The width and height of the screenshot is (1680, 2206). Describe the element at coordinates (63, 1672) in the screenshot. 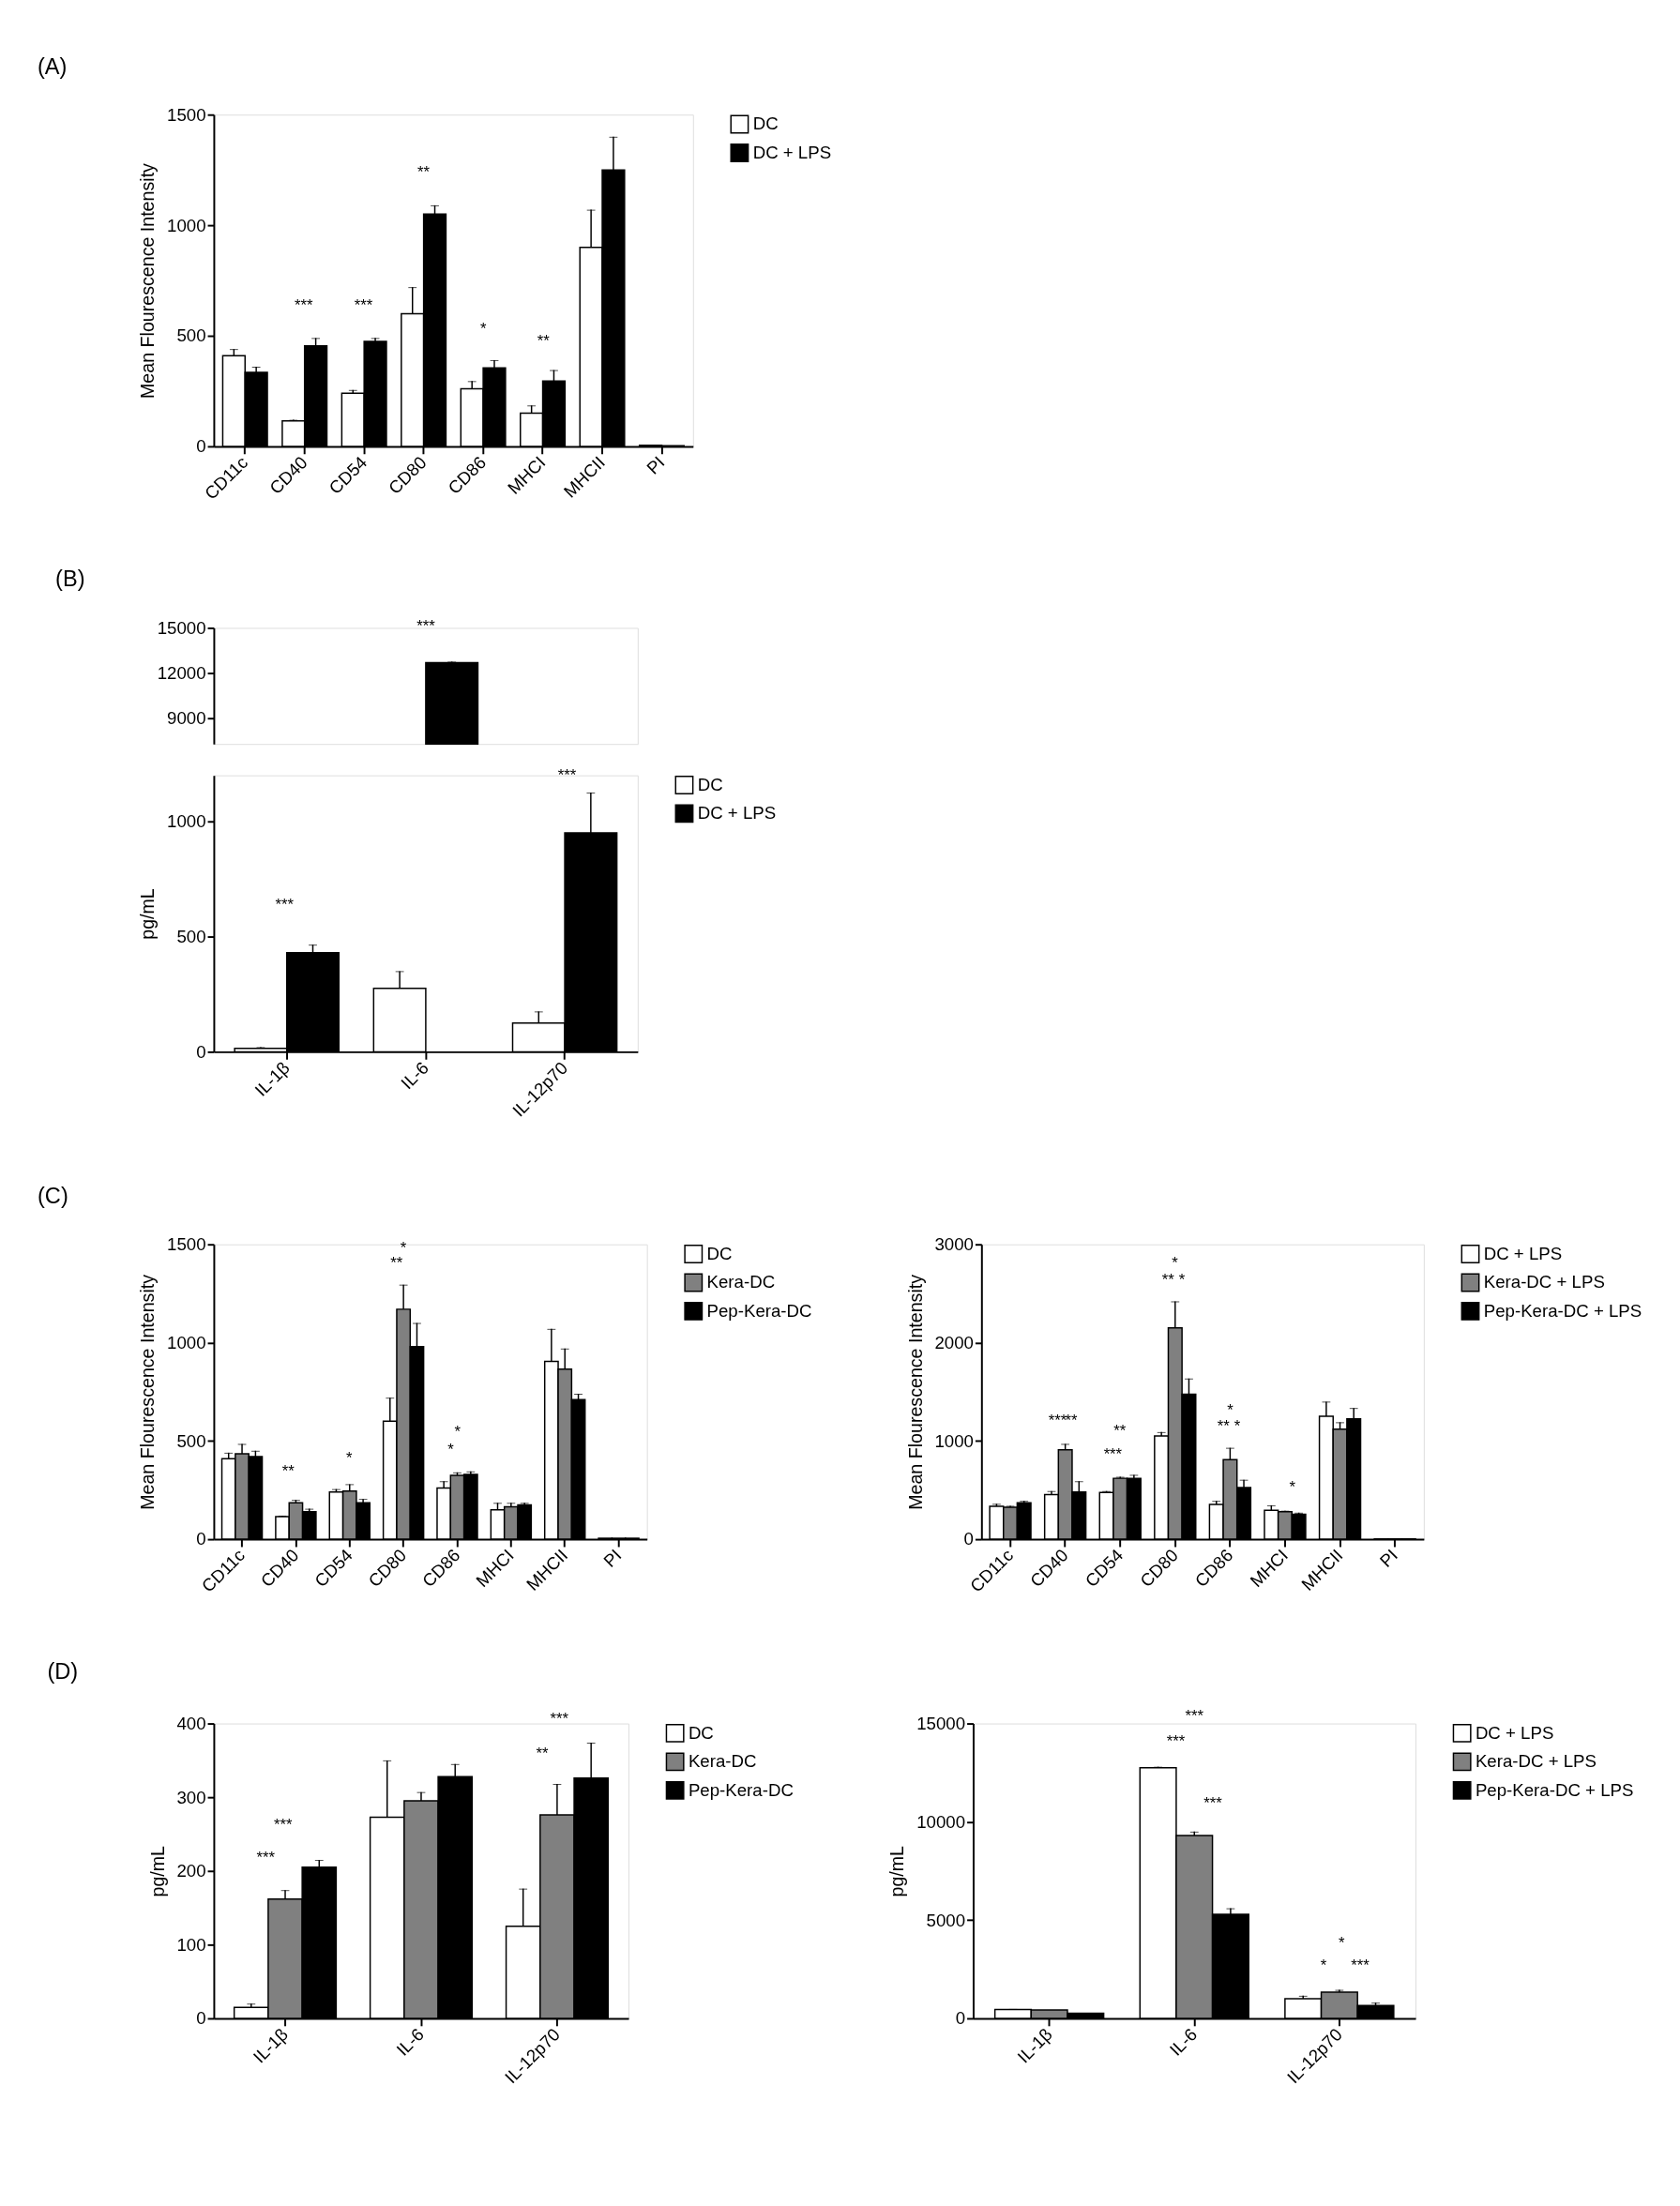

I see `chart-title: (D)` at that location.